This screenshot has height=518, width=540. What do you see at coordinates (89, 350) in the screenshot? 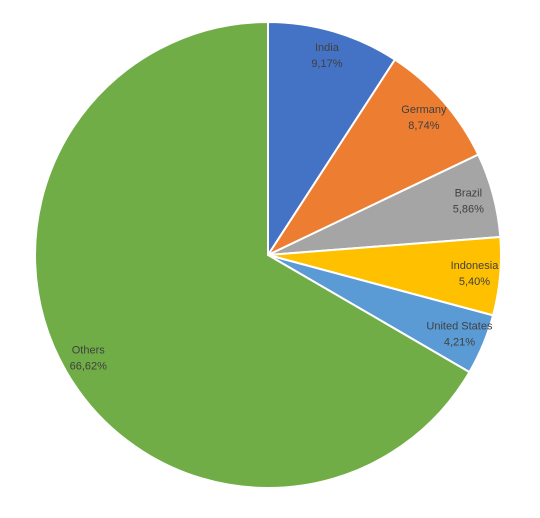
I see `slice-label: Others` at bounding box center [89, 350].